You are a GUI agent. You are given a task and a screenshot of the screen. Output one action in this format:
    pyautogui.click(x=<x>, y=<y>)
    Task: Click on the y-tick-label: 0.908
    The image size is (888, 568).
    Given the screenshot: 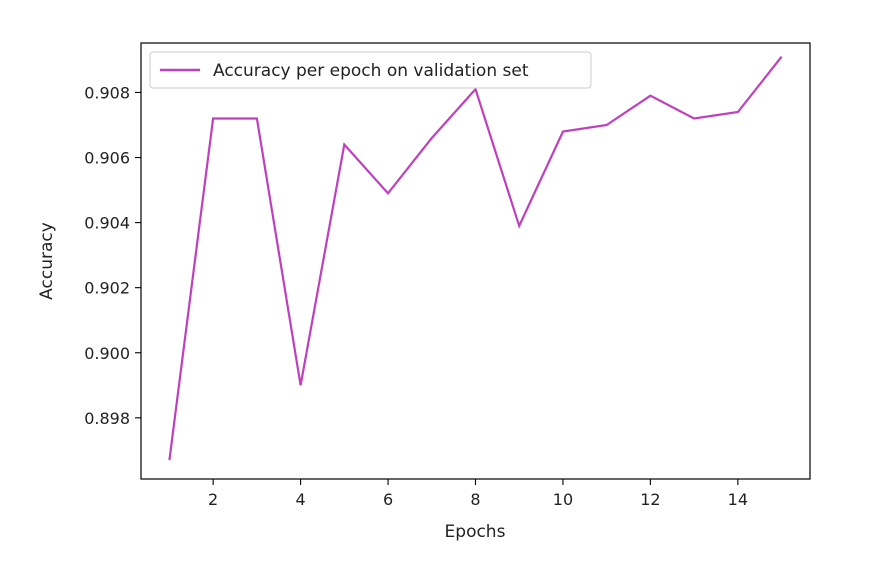 What is the action you would take?
    pyautogui.click(x=107, y=92)
    